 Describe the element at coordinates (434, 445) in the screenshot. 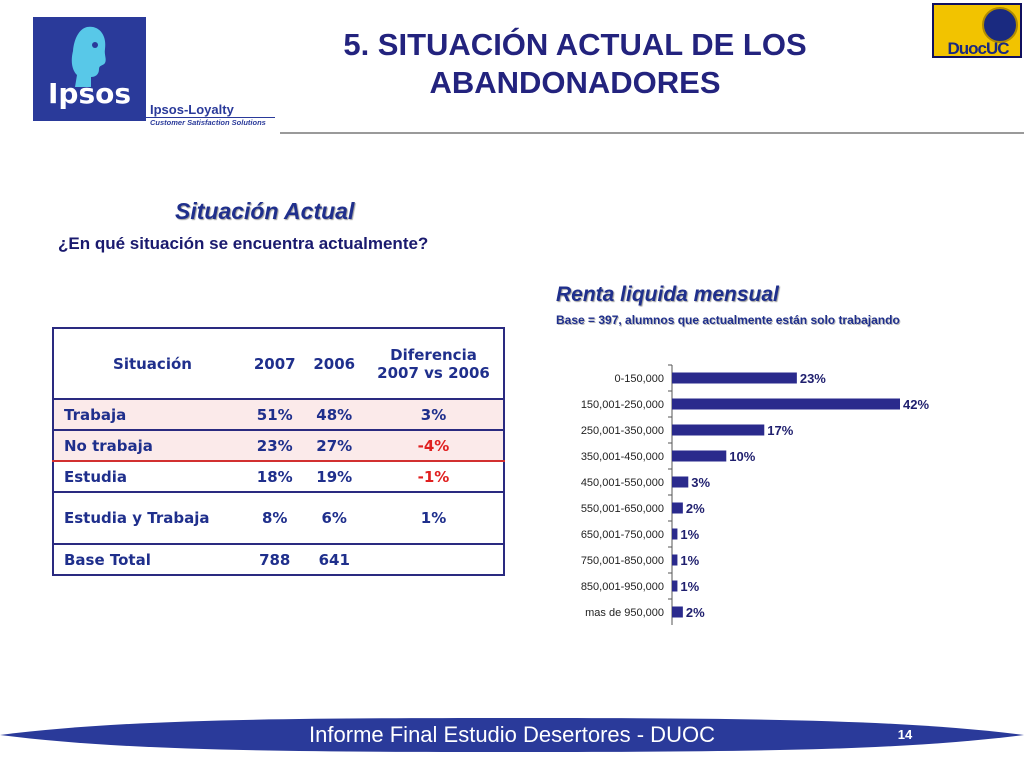

I see `cell-diff: -4%` at that location.